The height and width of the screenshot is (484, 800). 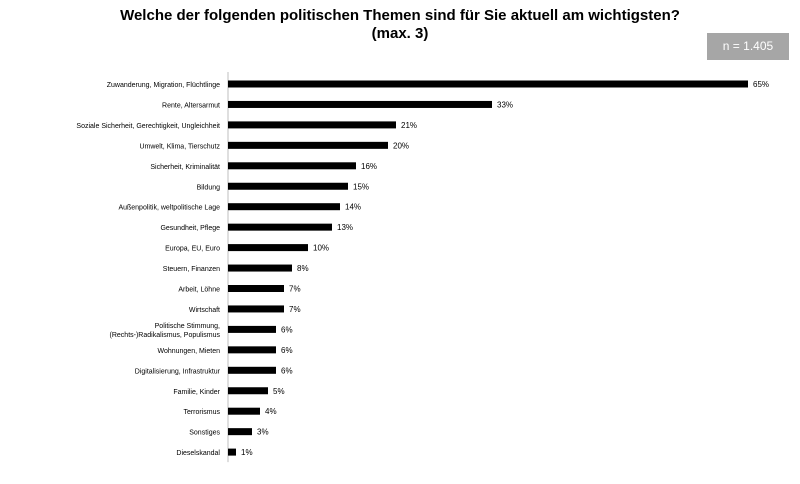 I want to click on category-label: Sonstiges, so click(x=204, y=433).